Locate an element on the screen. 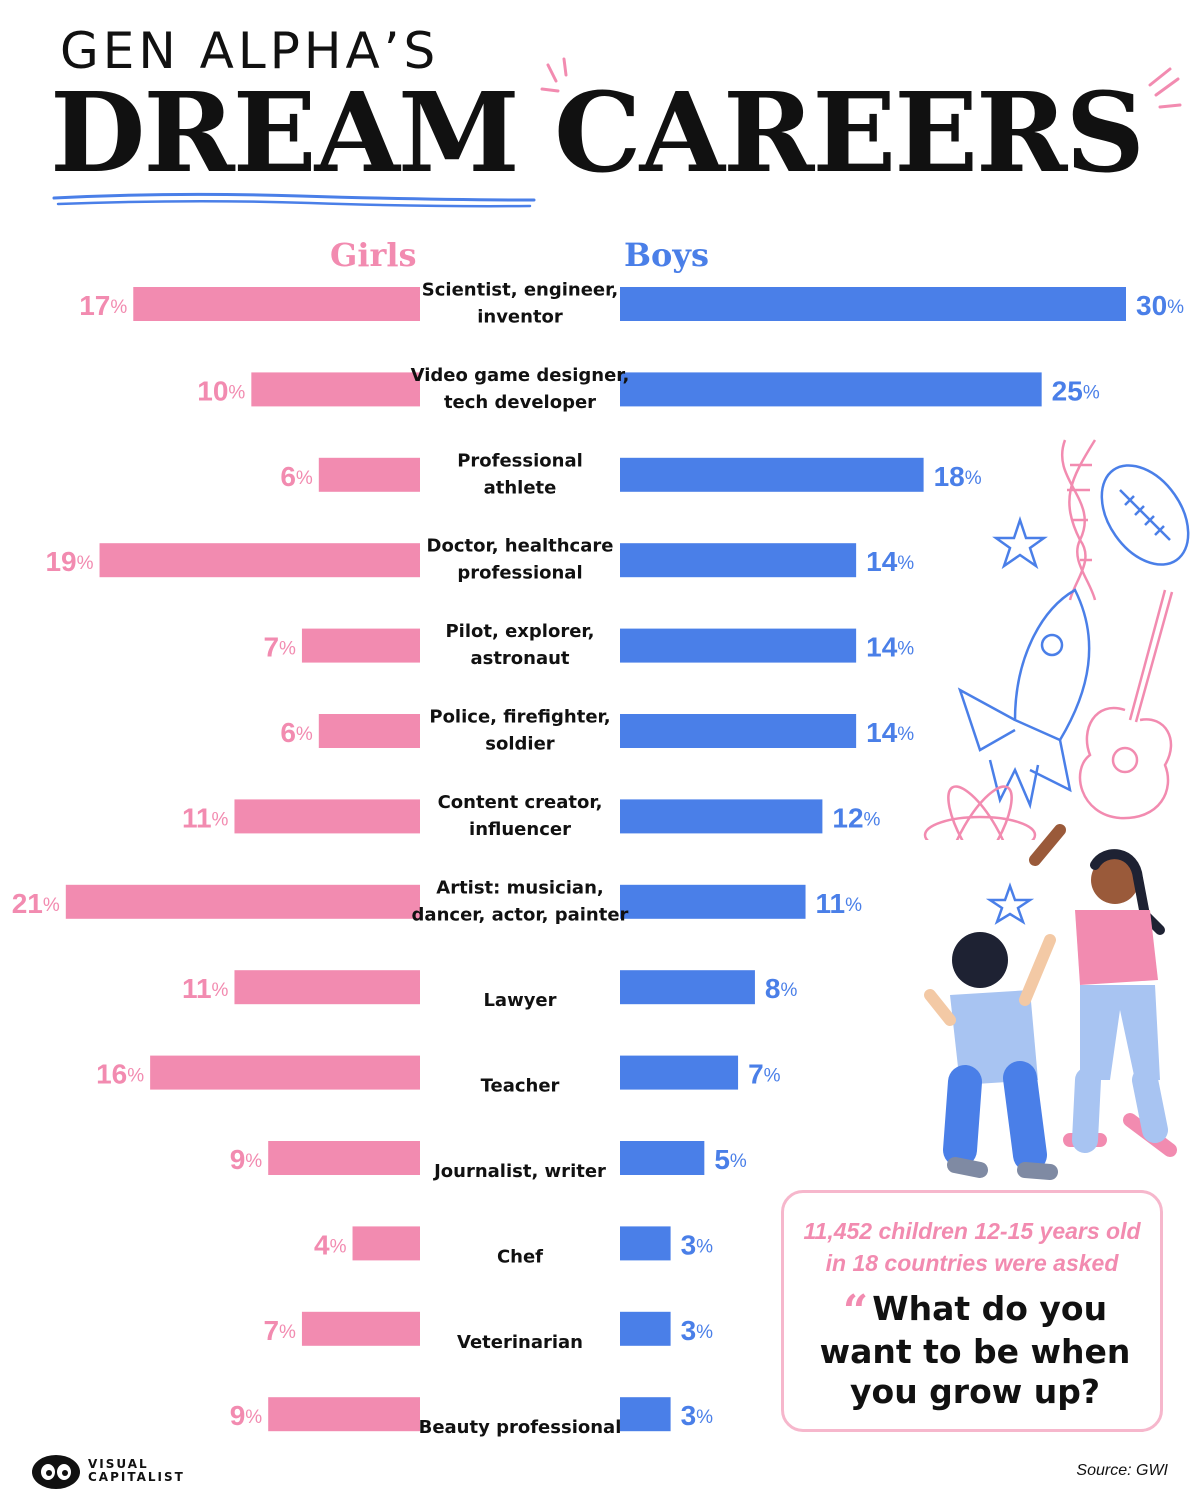  category-label: Doctor, healthcare is located at coordinates (520, 546).